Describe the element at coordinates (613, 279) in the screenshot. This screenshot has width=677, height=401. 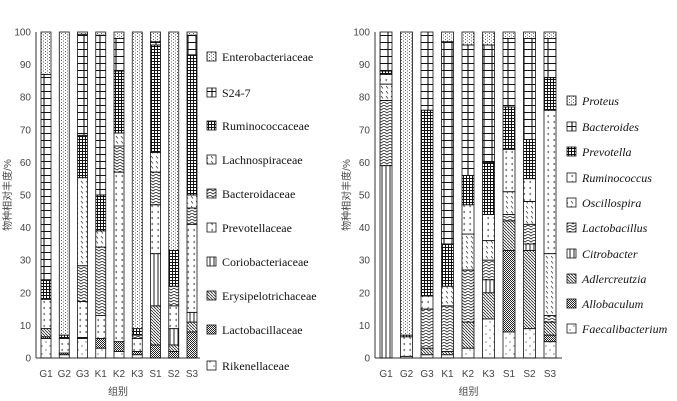
I see `legend-label: Adlercreutzia` at that location.